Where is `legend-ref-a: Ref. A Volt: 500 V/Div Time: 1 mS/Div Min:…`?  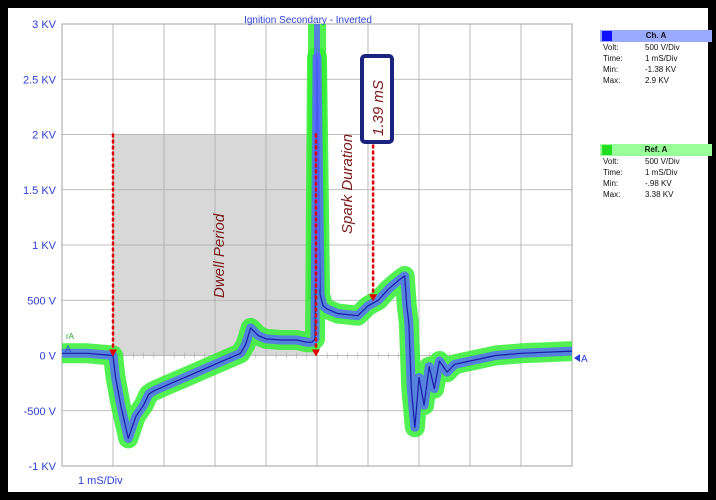 legend-ref-a: Ref. A Volt: 500 V/Div Time: 1 mS/Div Min:… is located at coordinates (656, 172).